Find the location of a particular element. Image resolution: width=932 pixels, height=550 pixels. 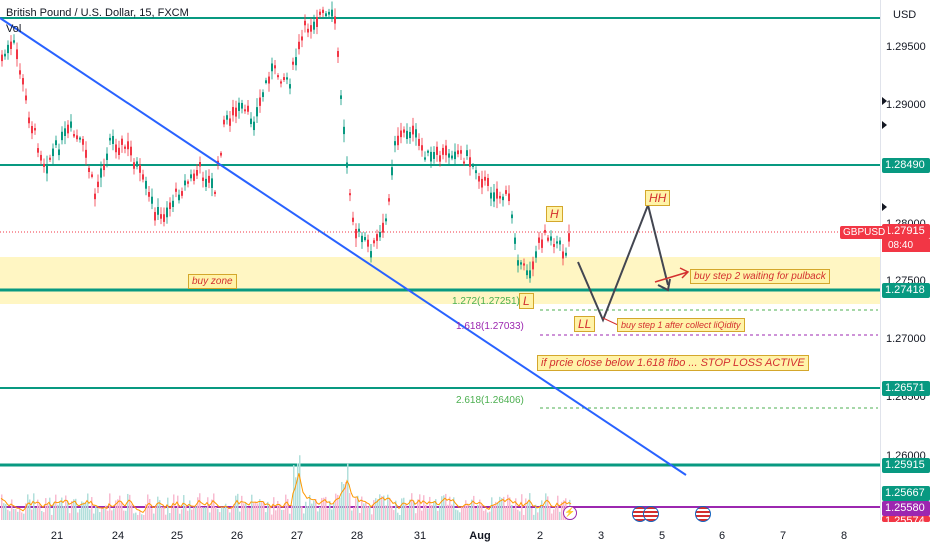

lightning-event-icon: ⚡ is located at coordinates (570, 513).